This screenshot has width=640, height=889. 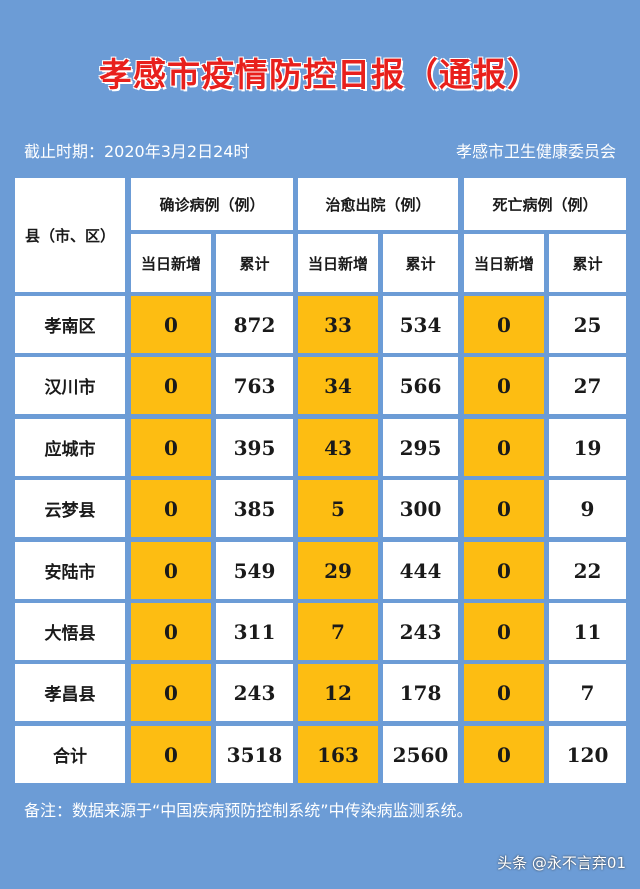 I want to click on cell-d-total: 22, so click(x=587, y=570).